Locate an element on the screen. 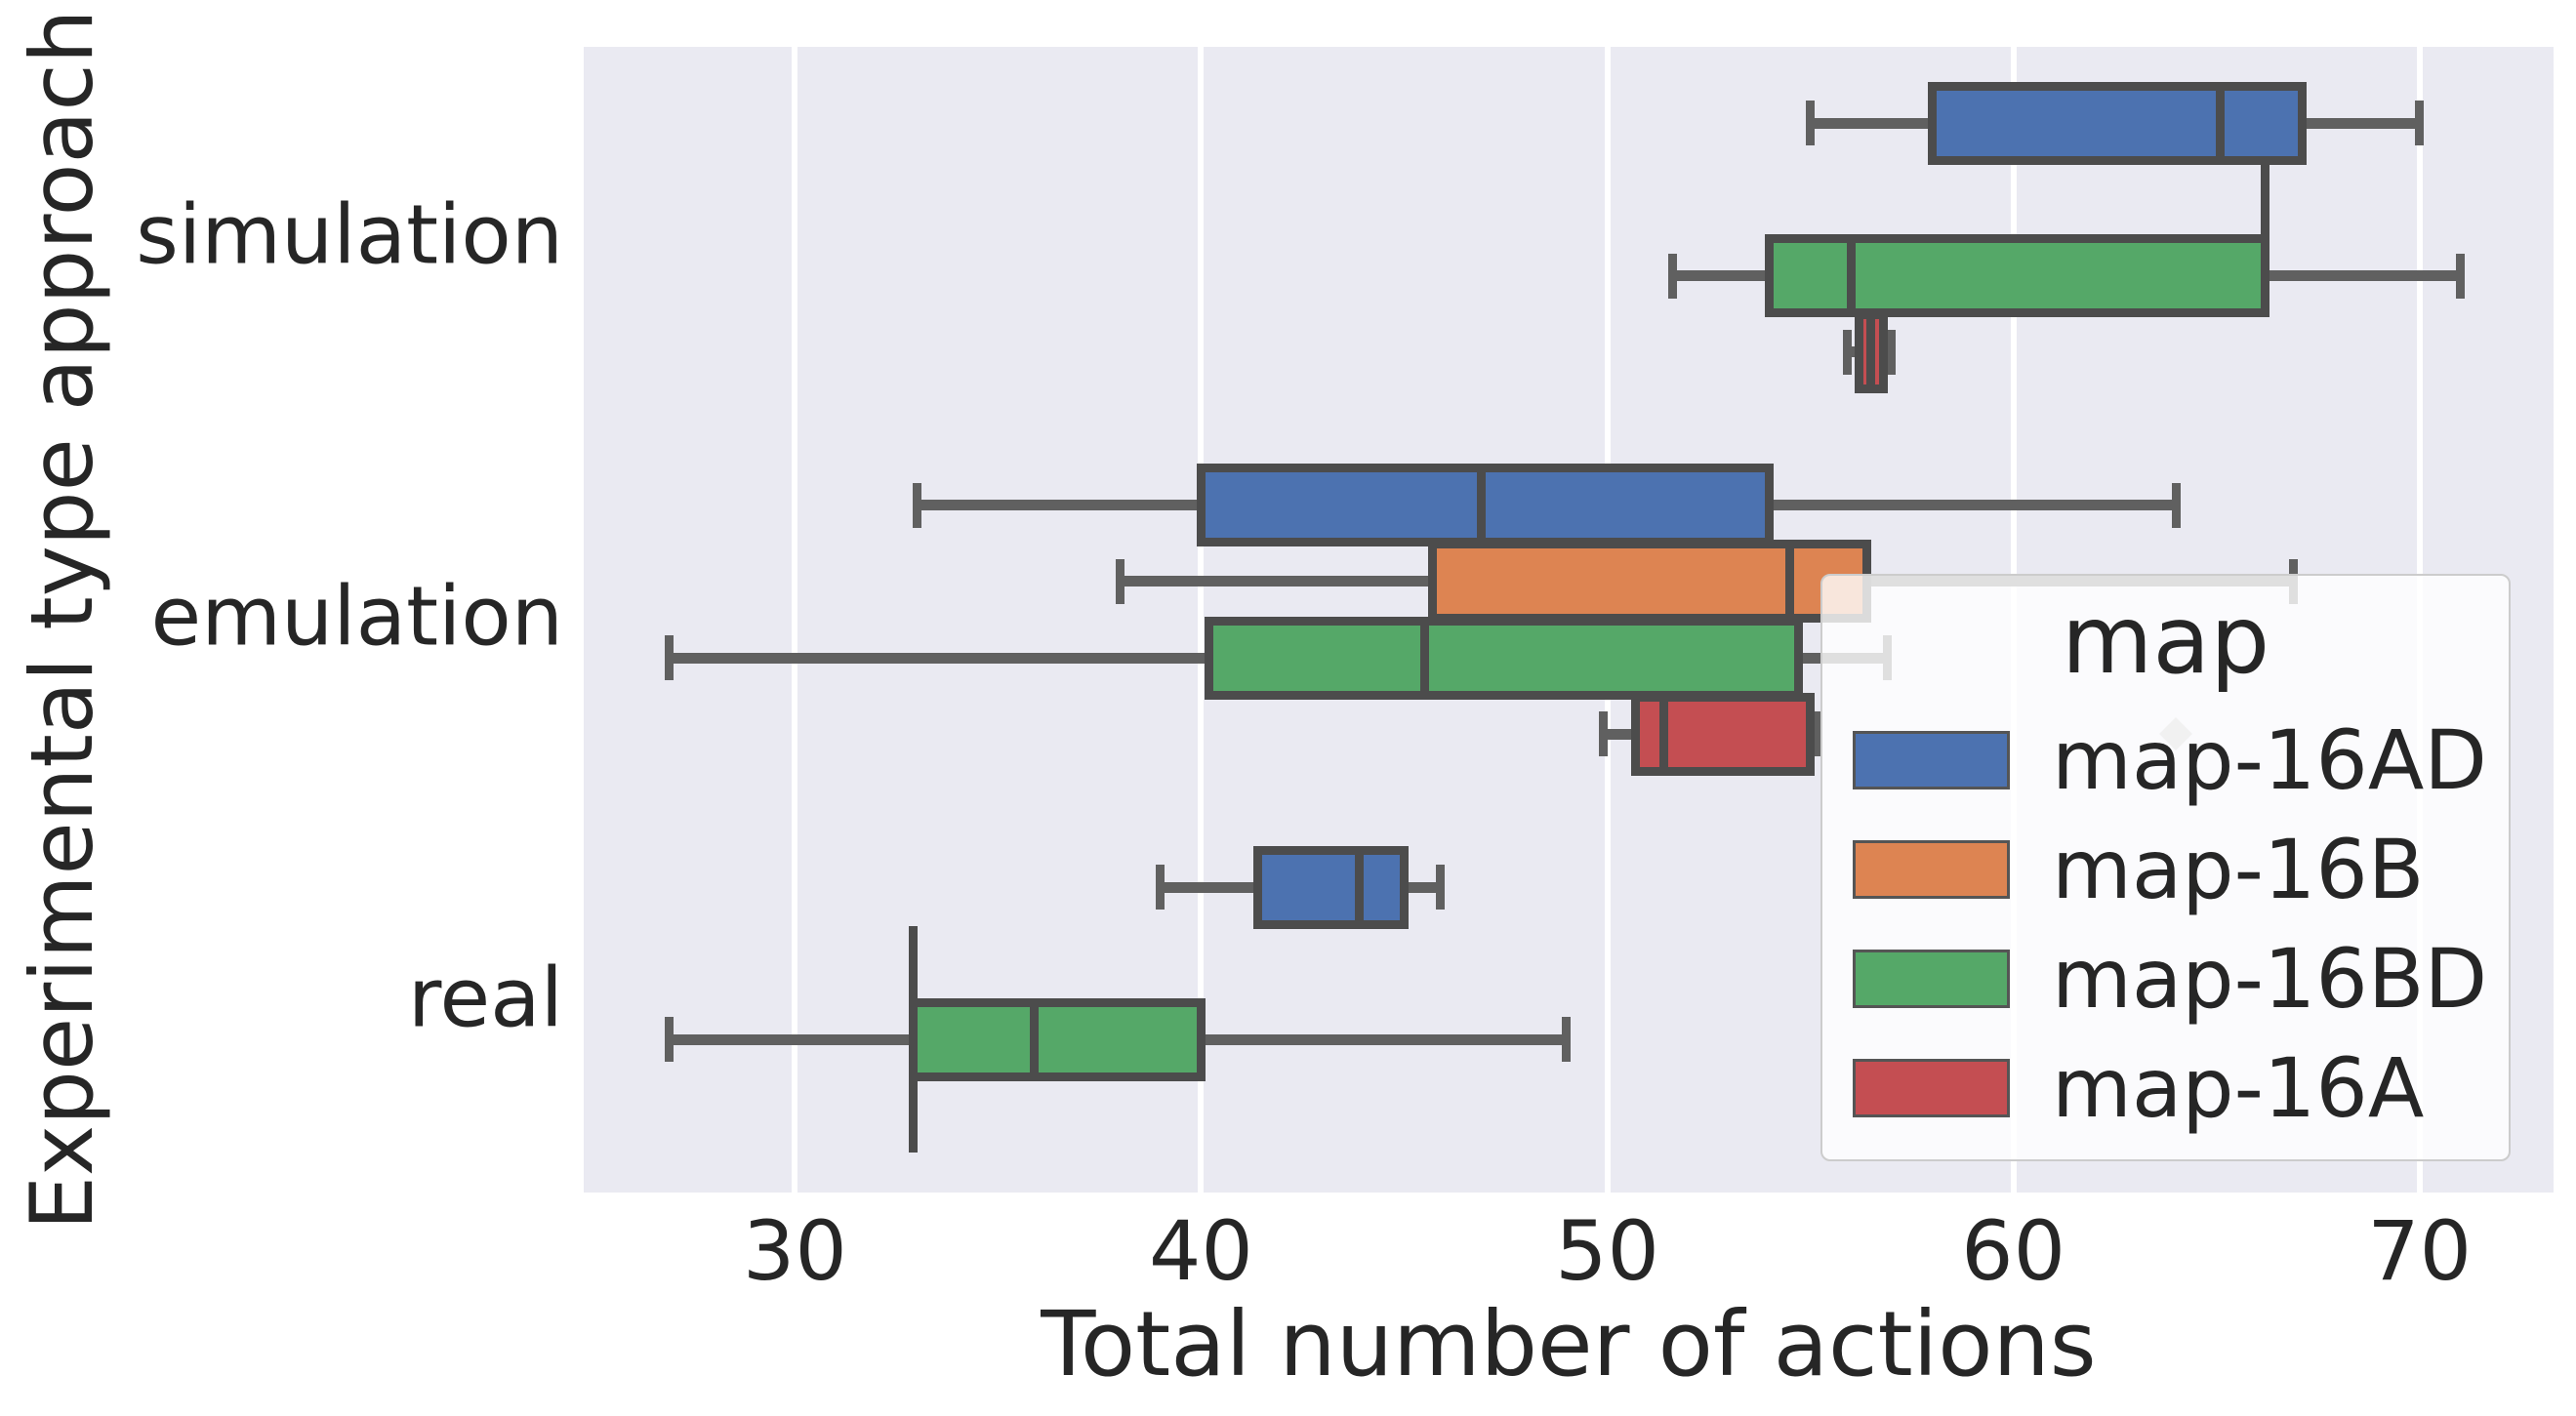 The width and height of the screenshot is (2576, 1416). whisker-low-simulation-map-16BD is located at coordinates (1723, 276).